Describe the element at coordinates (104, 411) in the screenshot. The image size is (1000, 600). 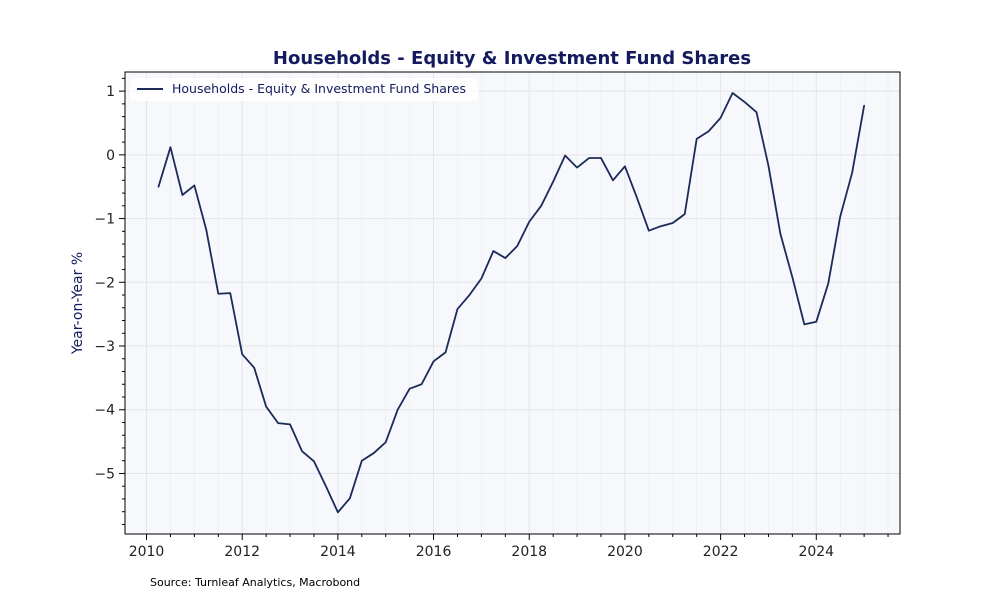
I see `y-tick-label: −4` at that location.